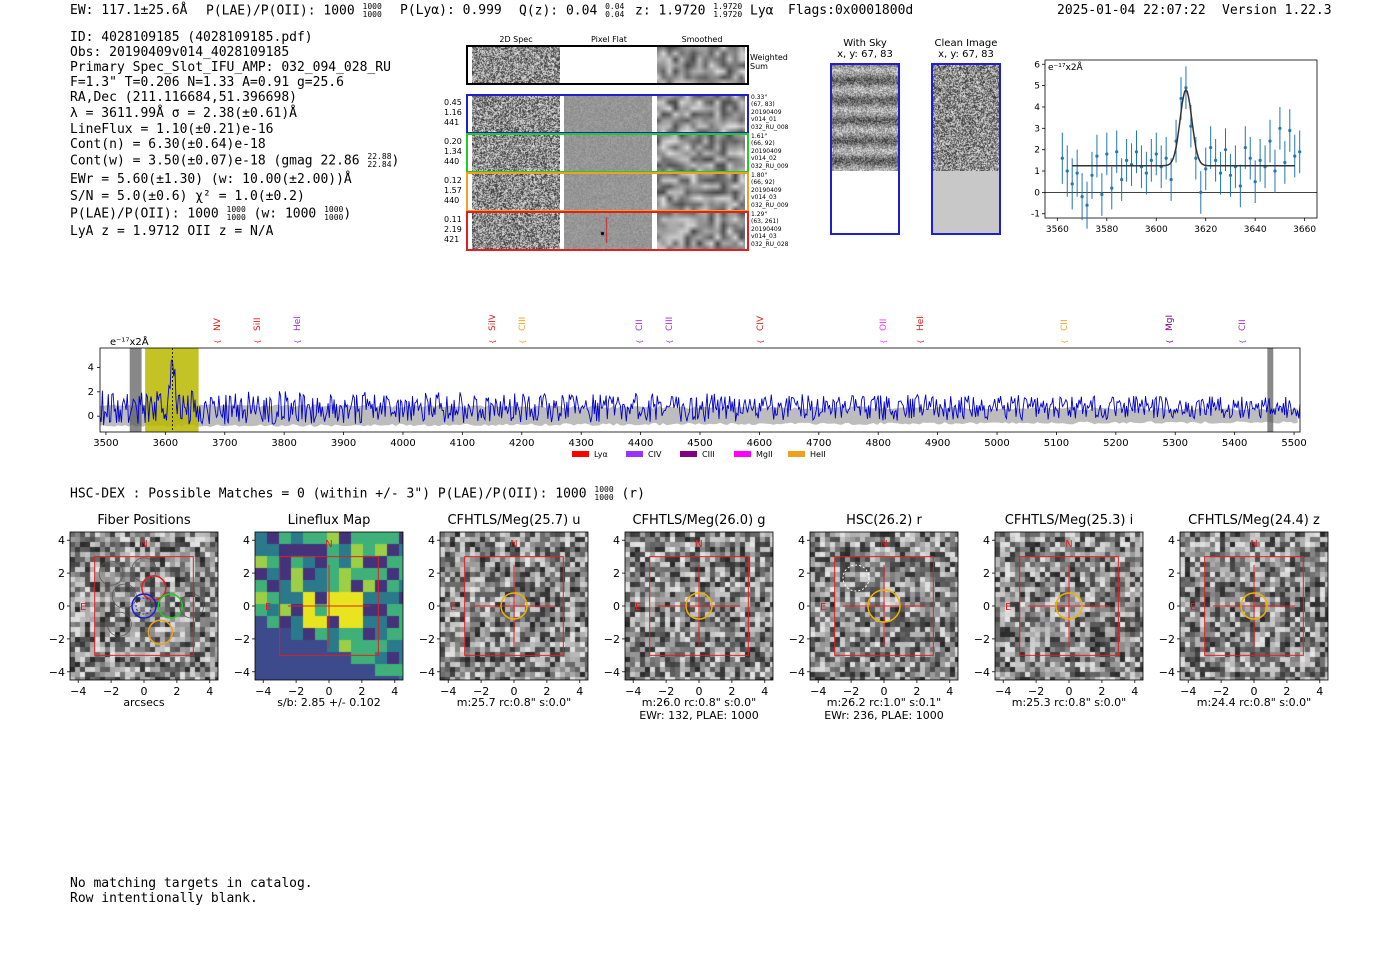  Describe the element at coordinates (1293, 443) in the screenshot. I see `full-xtick-label: 5500` at that location.